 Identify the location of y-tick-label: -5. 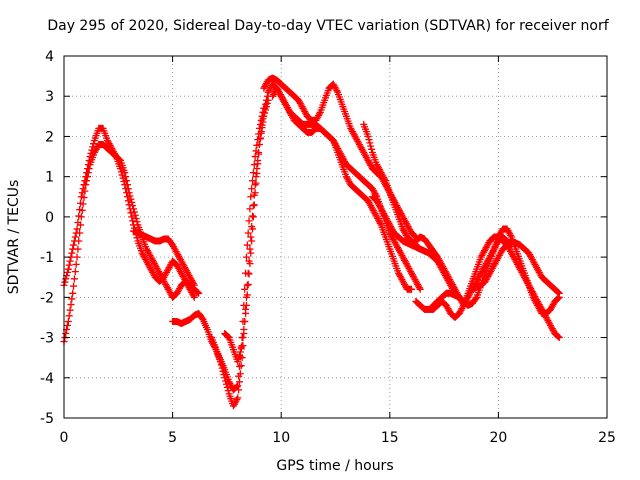
(47, 419).